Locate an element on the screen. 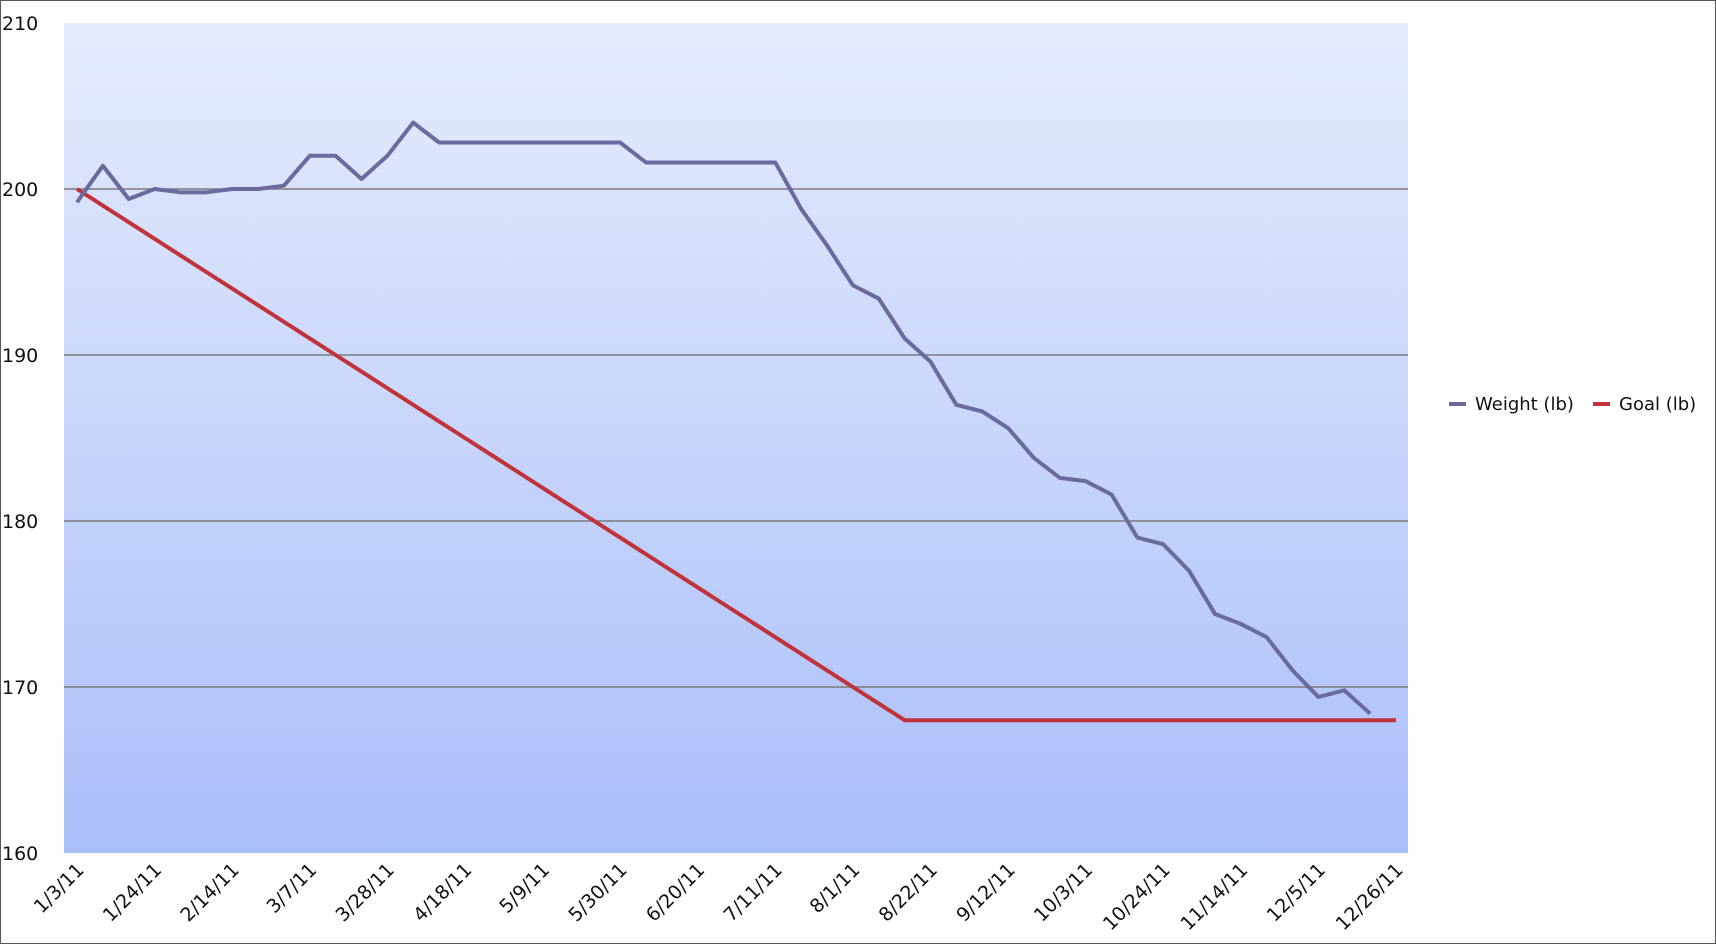 This screenshot has height=945, width=1716. x-tick-label: 10/3/11 is located at coordinates (1063, 892).